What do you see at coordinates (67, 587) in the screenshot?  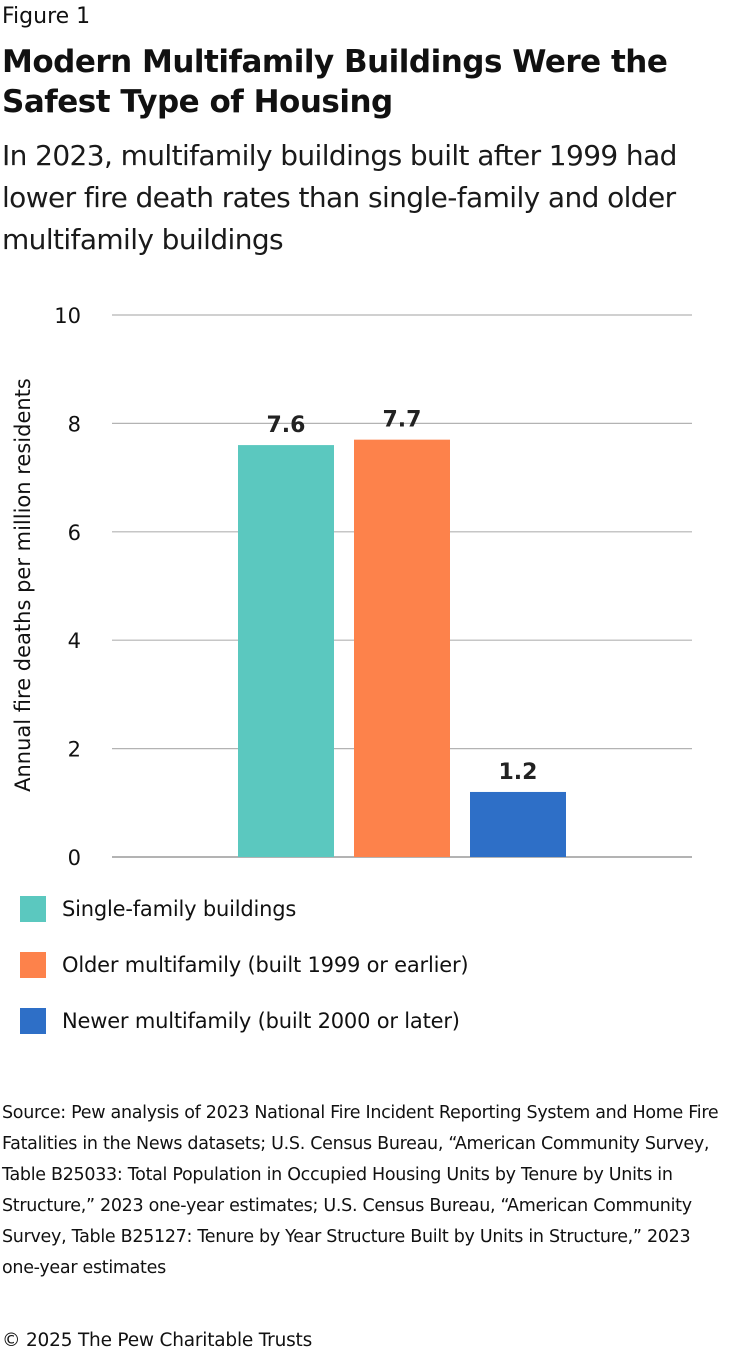 I see `y-axis-ticks: 0 2 4 6 8 10` at bounding box center [67, 587].